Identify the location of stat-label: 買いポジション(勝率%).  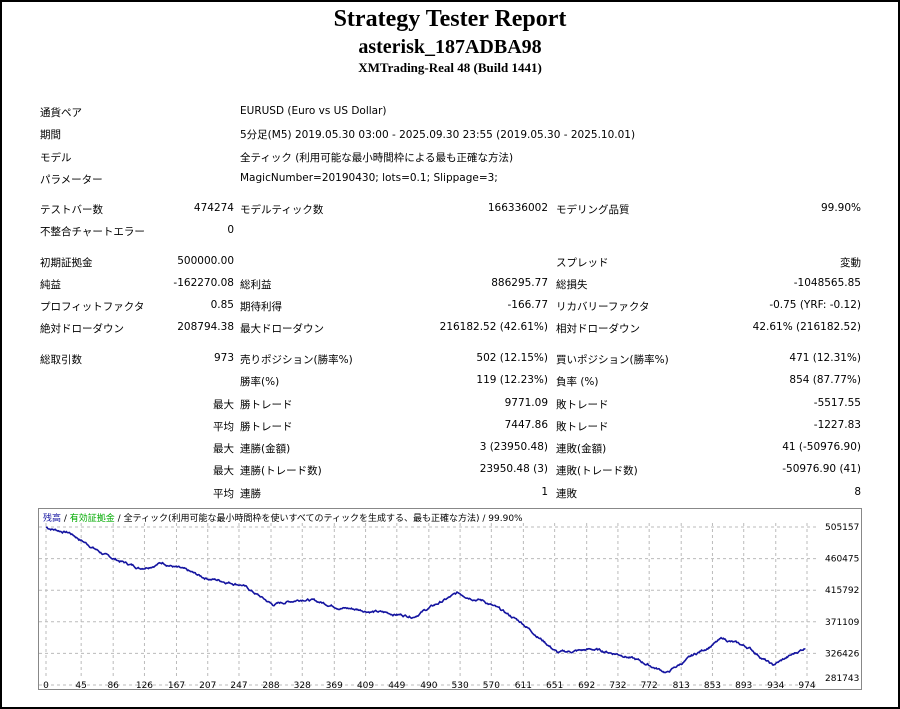
(612, 360).